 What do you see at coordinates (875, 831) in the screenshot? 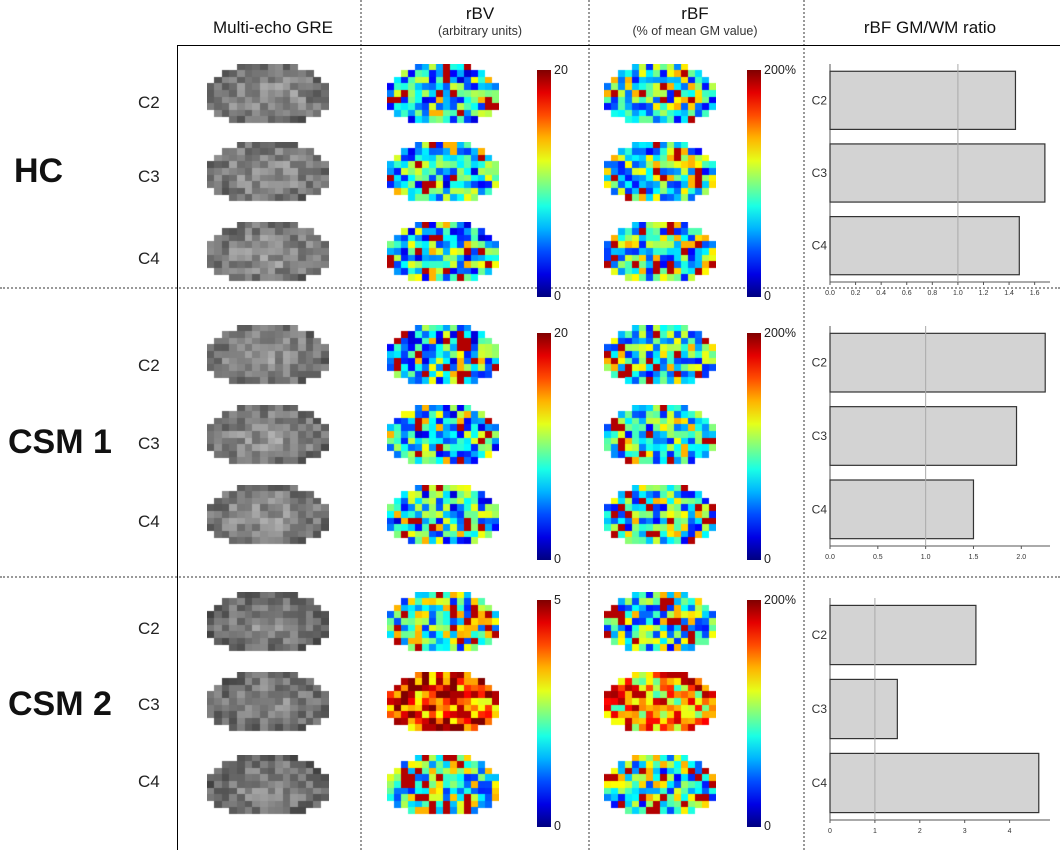
I see `x-tick-label: 1` at bounding box center [875, 831].